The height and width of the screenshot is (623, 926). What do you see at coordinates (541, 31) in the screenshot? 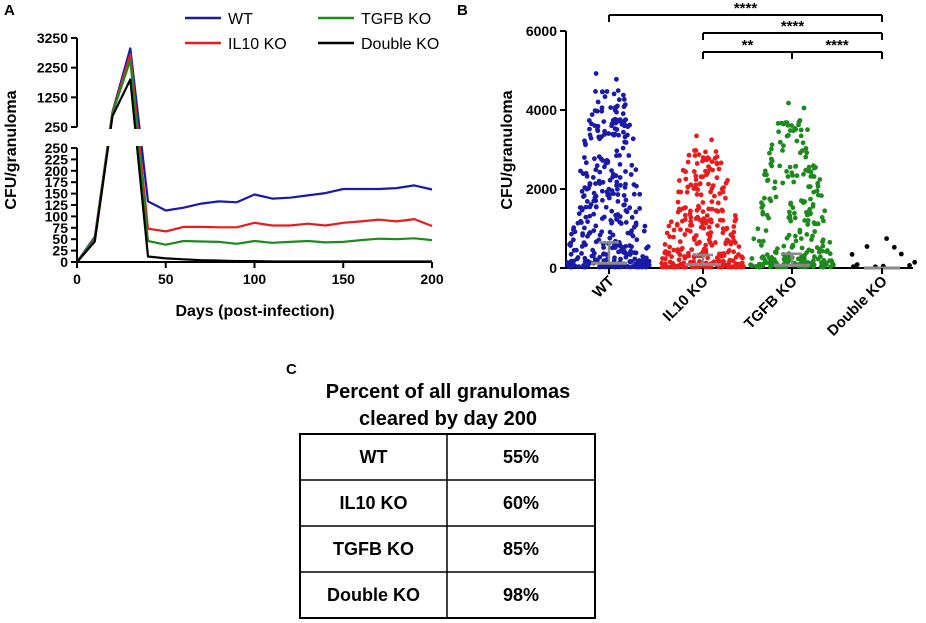
I see `y-tick-label: 6000` at bounding box center [541, 31].